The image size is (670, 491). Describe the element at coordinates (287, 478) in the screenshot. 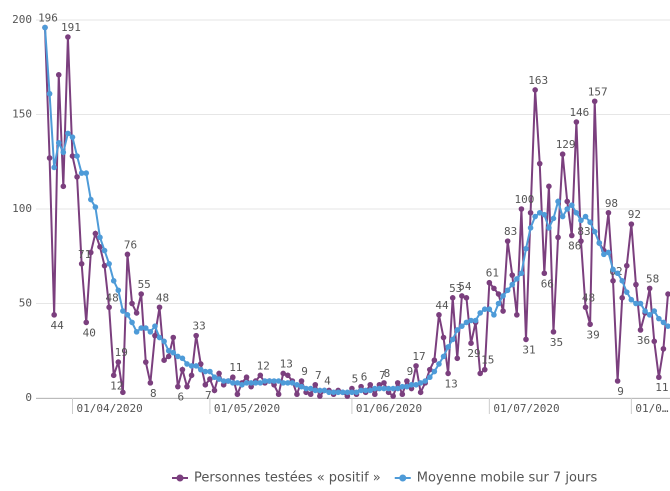

I see `legend-label: Personnes testées « positif »` at that location.